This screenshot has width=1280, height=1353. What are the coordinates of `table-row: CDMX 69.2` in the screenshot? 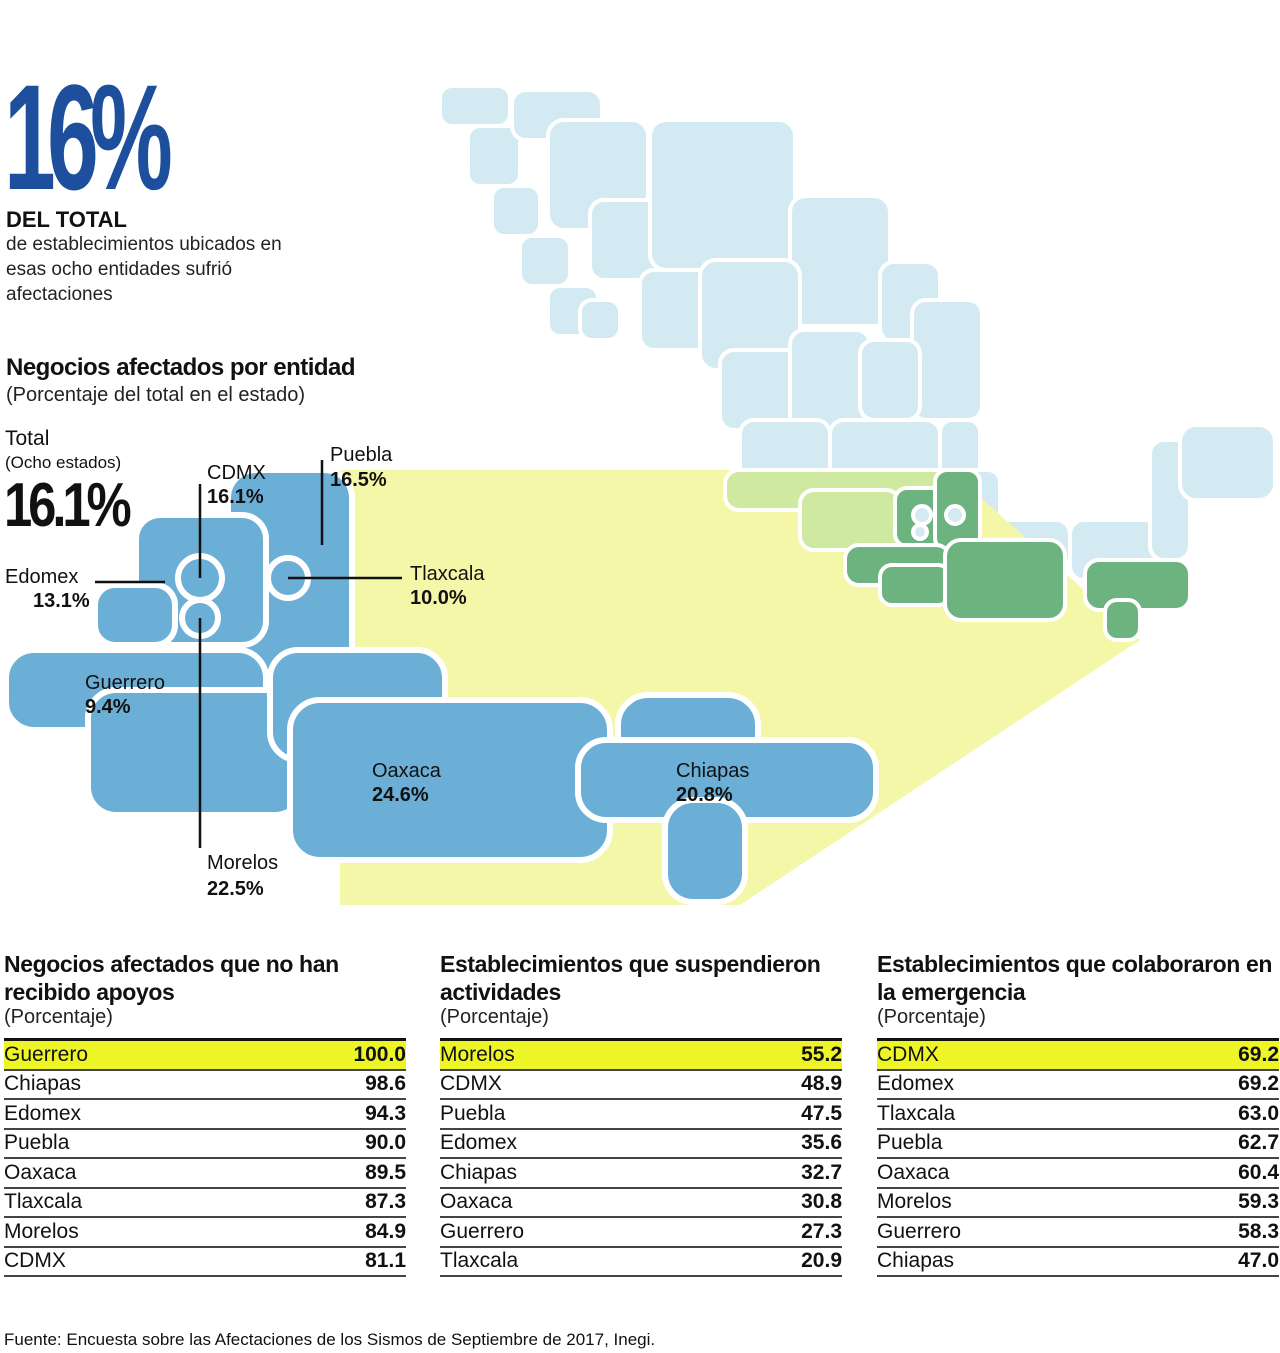 It's located at (1078, 1056).